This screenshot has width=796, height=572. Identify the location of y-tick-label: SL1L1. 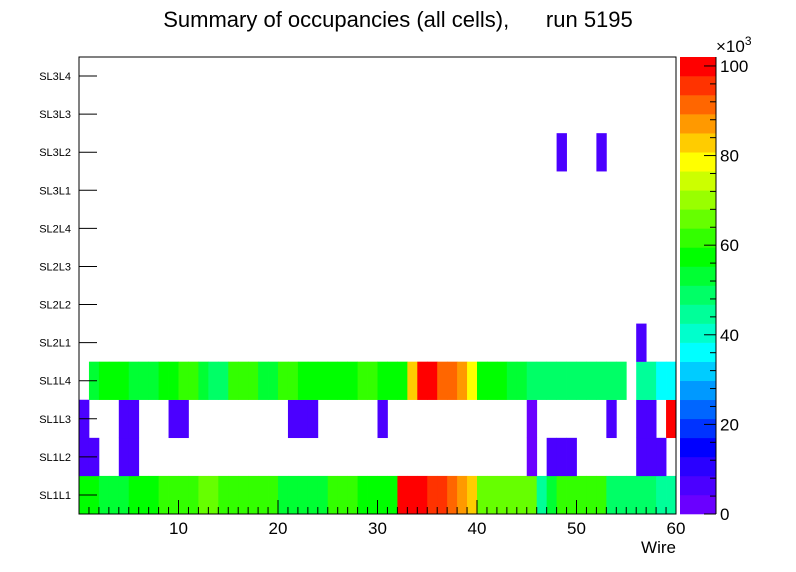
(55, 496).